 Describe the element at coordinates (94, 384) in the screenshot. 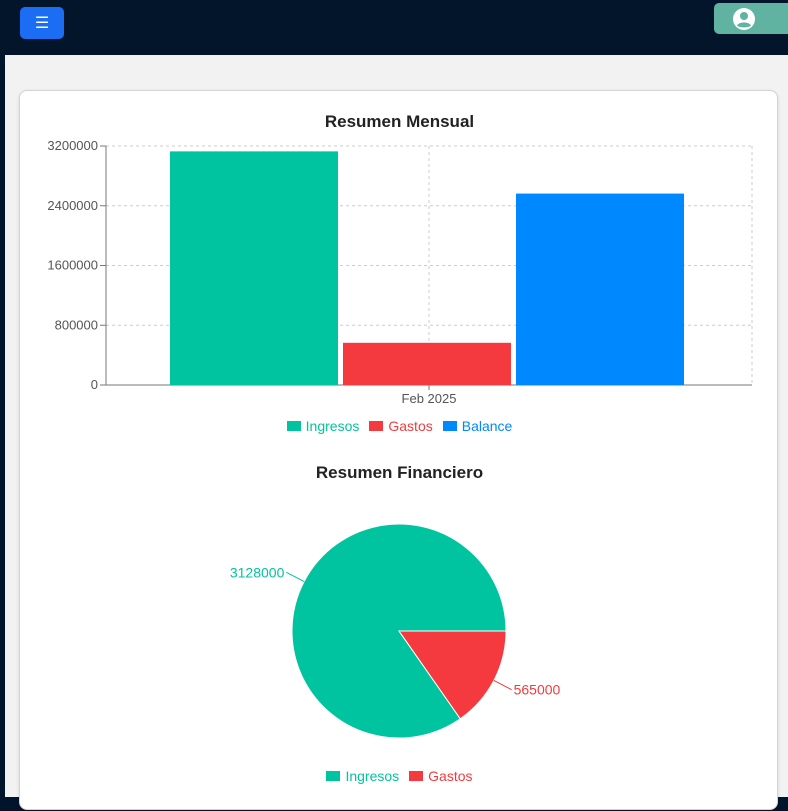

I see `y-tick-label: 0` at that location.